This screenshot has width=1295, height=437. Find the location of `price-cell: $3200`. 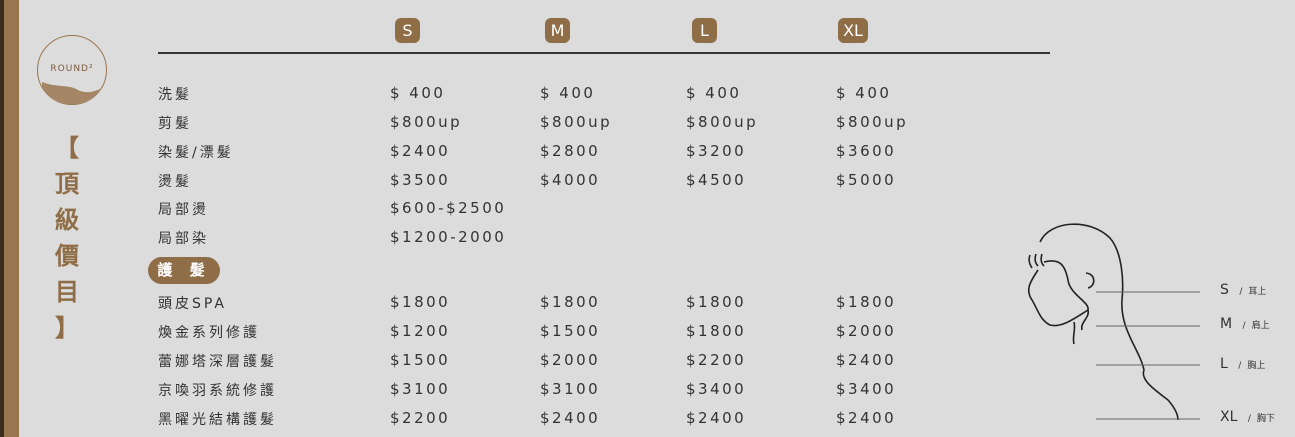

price-cell: $3200 is located at coordinates (716, 151).